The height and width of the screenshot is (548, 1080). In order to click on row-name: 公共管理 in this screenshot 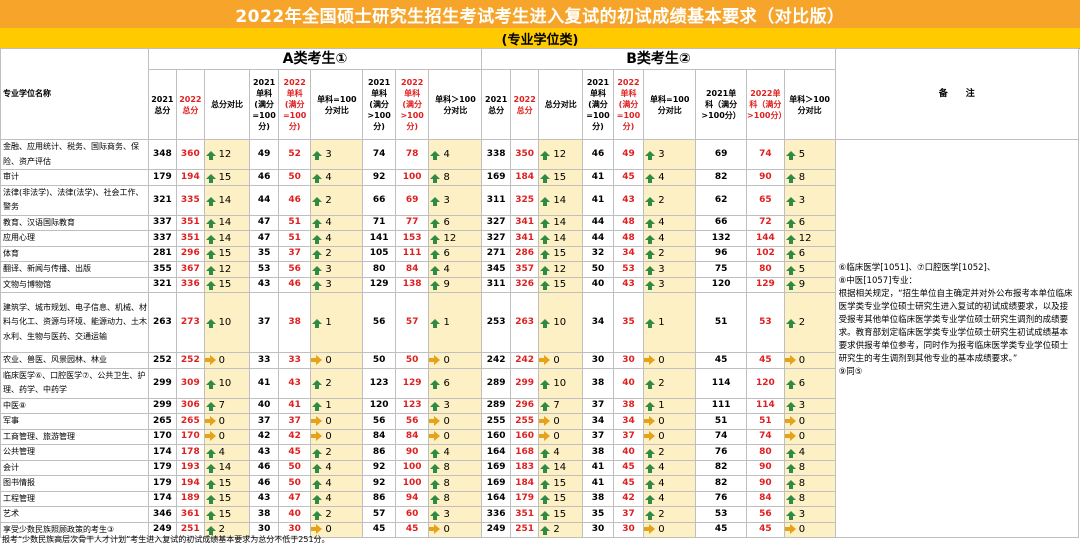, I will do `click(74, 452)`.